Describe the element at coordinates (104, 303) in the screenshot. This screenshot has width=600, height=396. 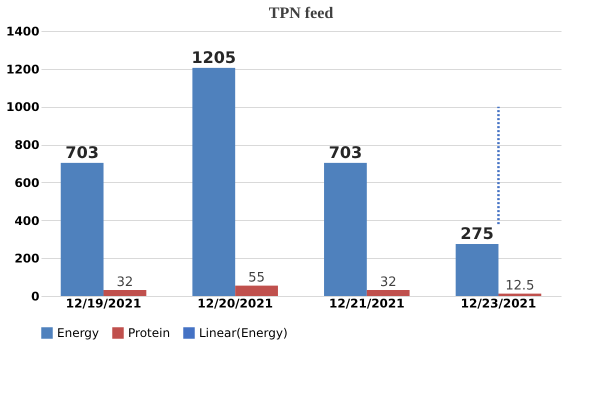
I see `x-tick-label: 12/19/2021` at that location.